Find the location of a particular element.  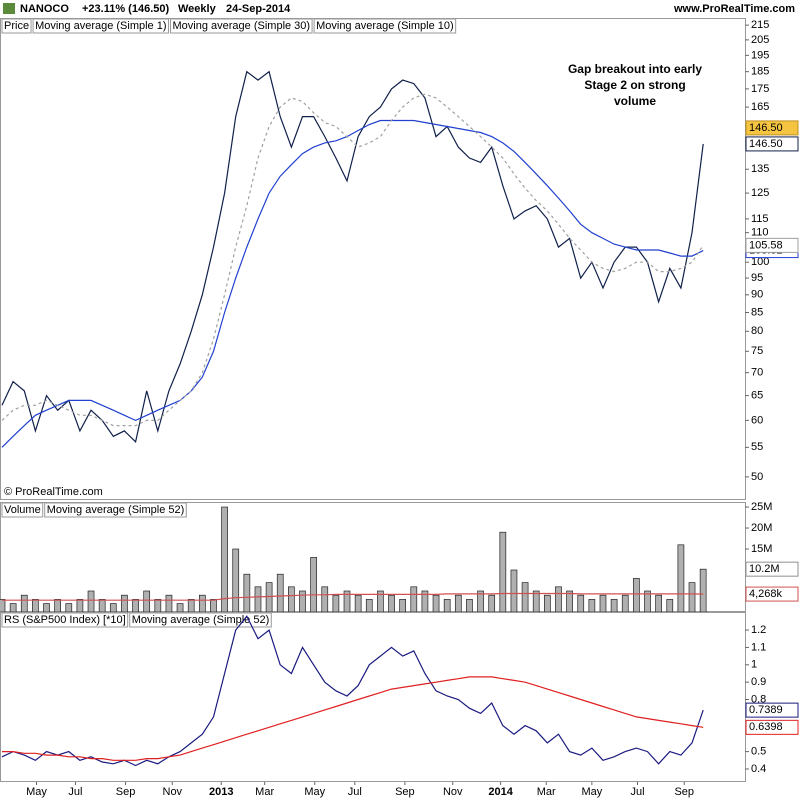

y-tick-label: 75 is located at coordinates (757, 351).